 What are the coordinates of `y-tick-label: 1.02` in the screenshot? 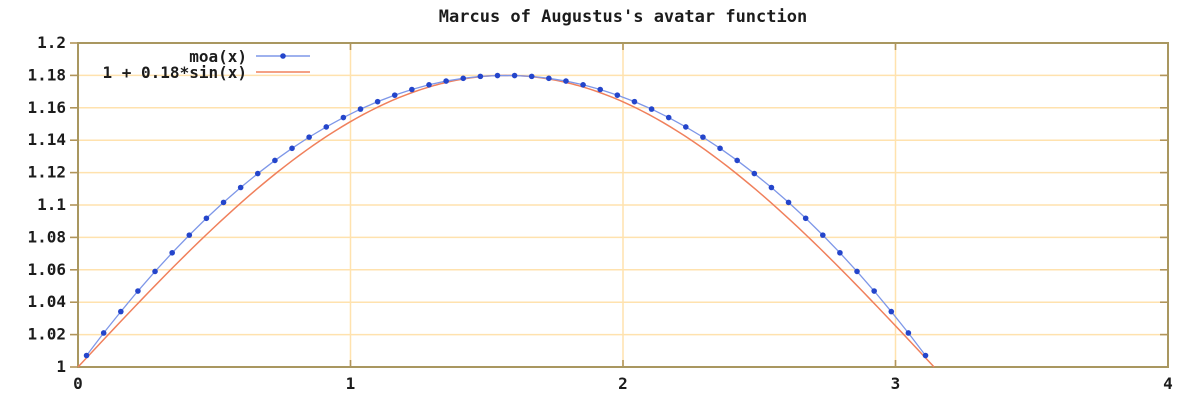 It's located at (46, 334).